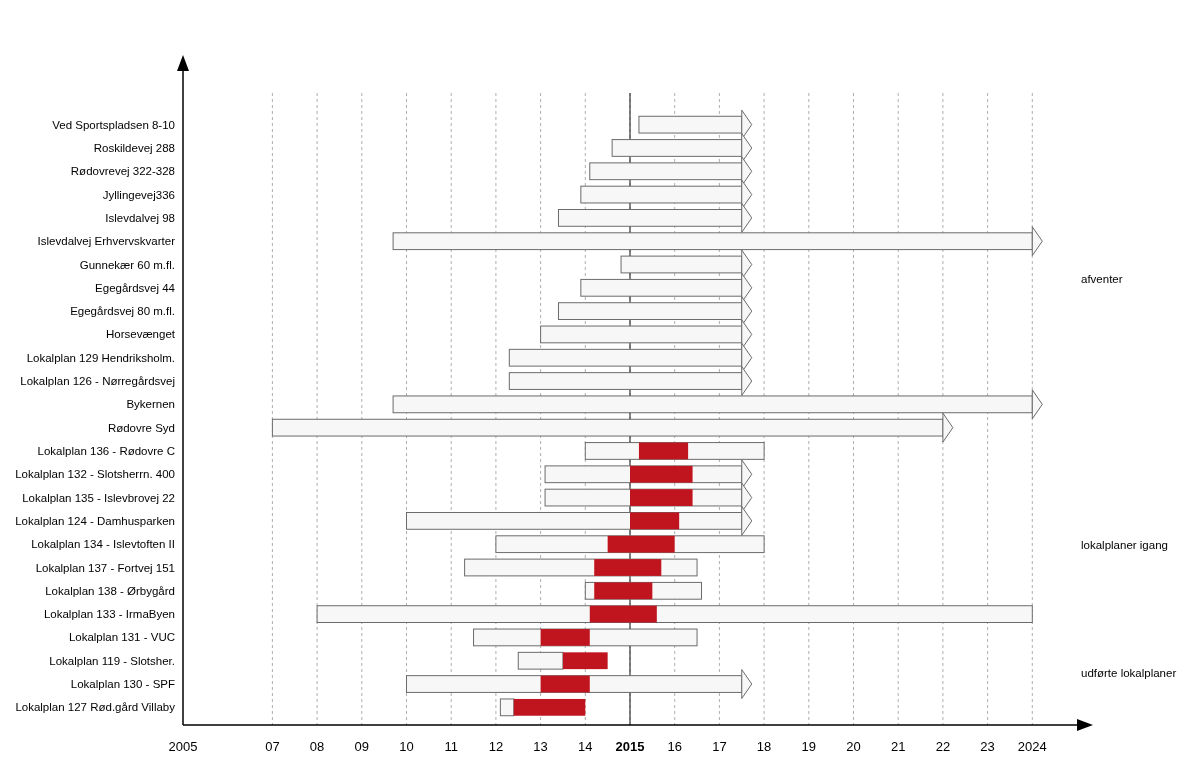  Describe the element at coordinates (496, 746) in the screenshot. I see `x-tick-label: 12` at that location.